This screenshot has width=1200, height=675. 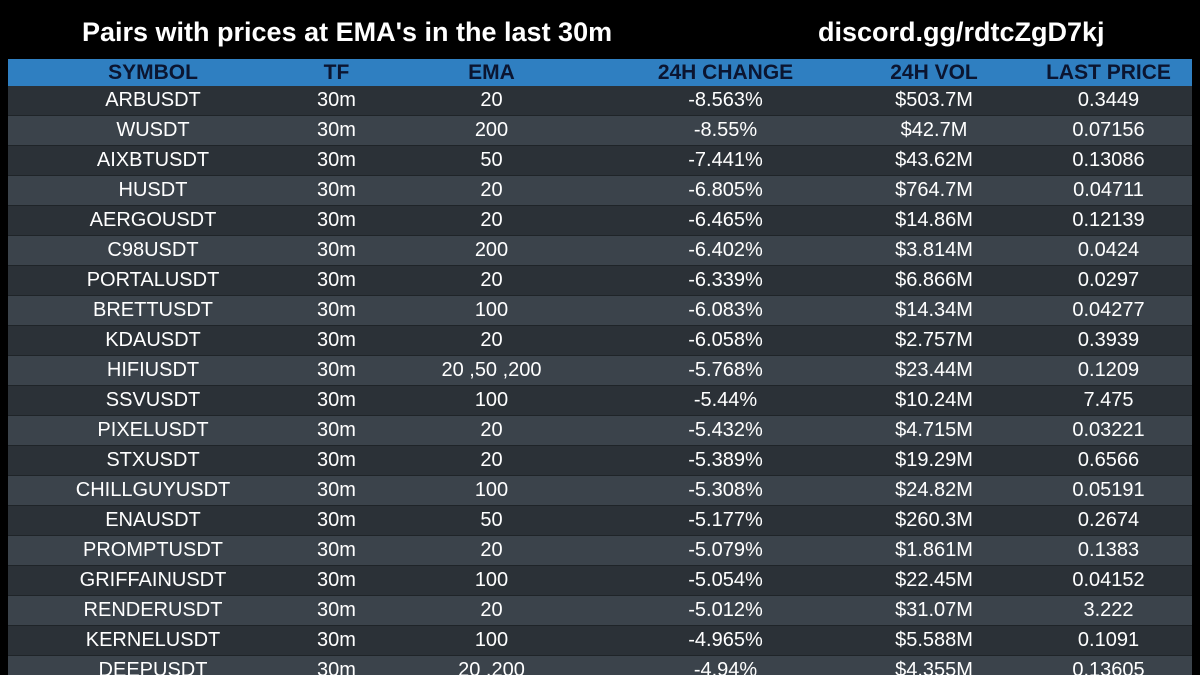 What do you see at coordinates (491, 370) in the screenshot?
I see `ema-cell: 20 ,50 ,200` at bounding box center [491, 370].